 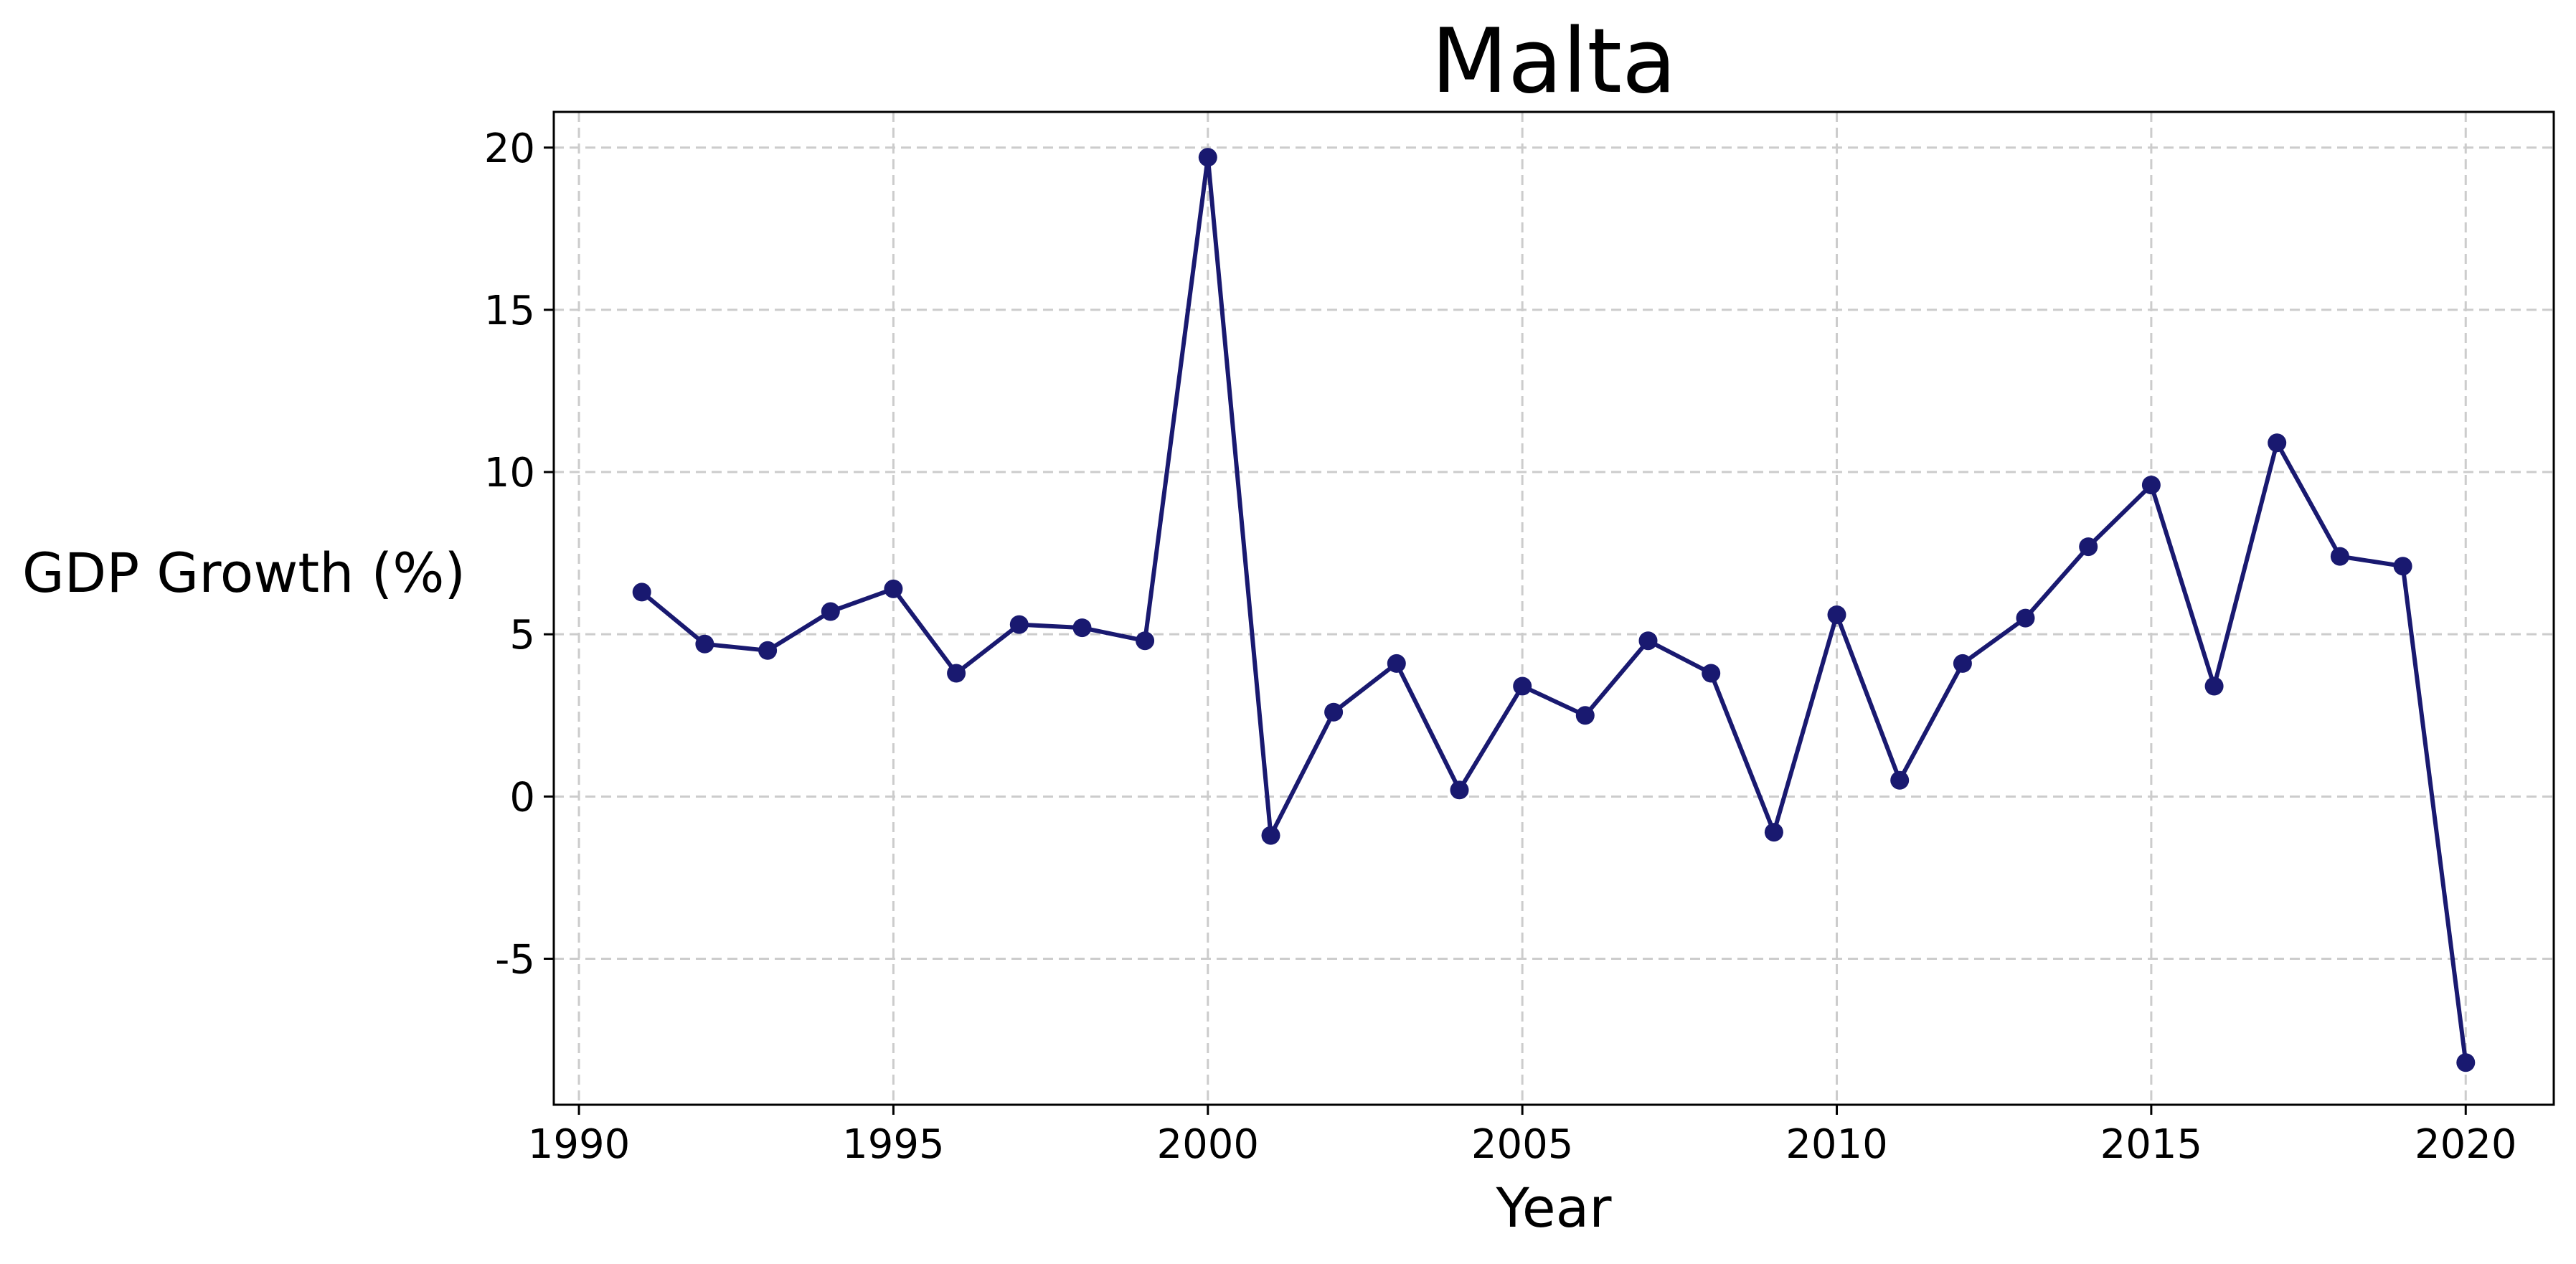 What do you see at coordinates (1207, 157) in the screenshot?
I see `data-point-2000` at bounding box center [1207, 157].